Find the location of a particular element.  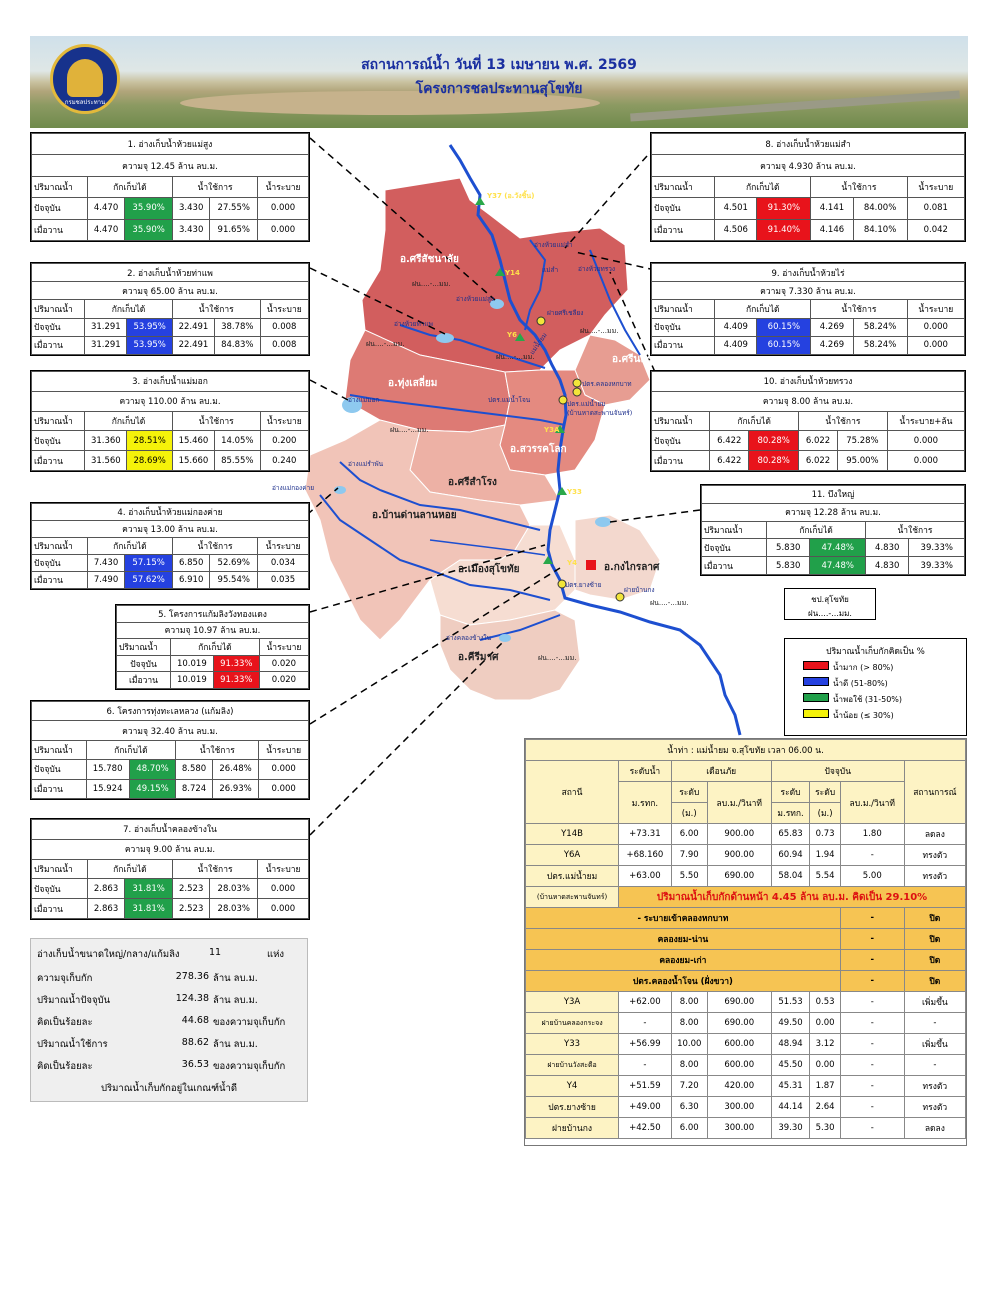

table-cell: เดือนภัย is located at coordinates (721, 771).